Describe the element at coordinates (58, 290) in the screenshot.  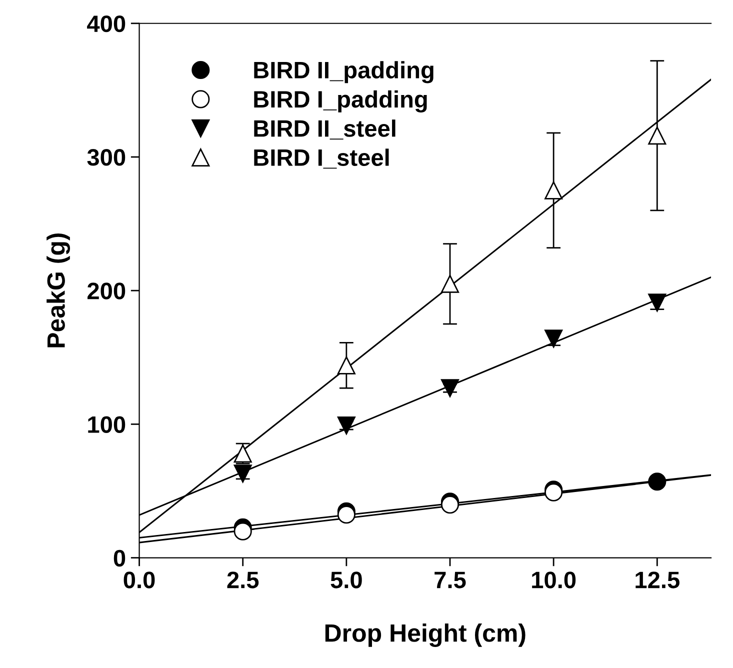
I see `y-axis-title: PeakG (g)` at that location.